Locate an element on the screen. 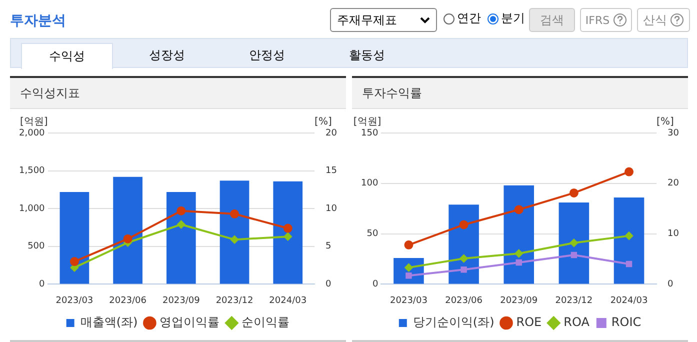 The image size is (697, 342). text: 분기 is located at coordinates (513, 18).